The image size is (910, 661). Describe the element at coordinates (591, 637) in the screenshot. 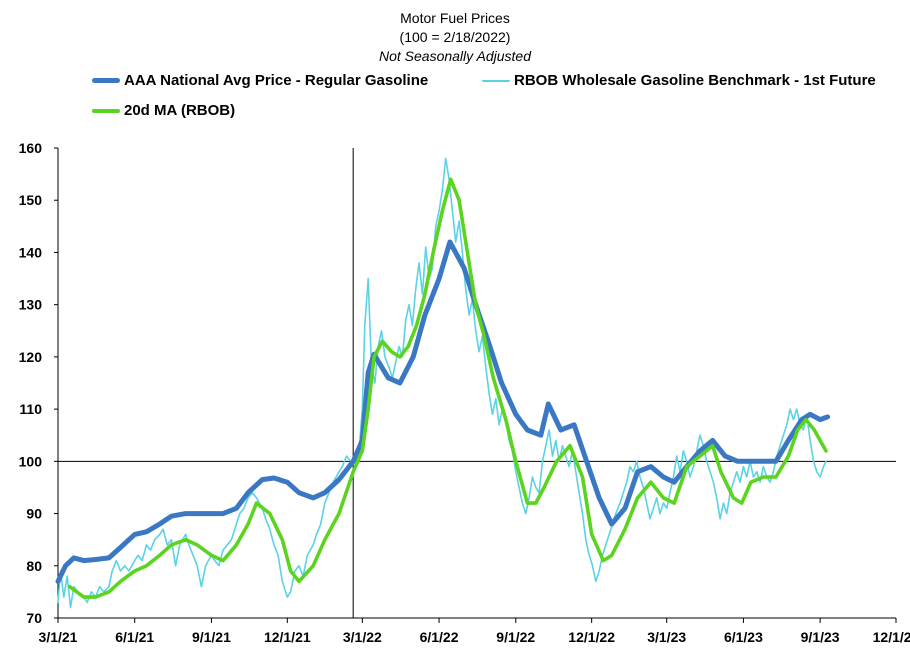

I see `x-tick-label: 12/1/22` at that location.